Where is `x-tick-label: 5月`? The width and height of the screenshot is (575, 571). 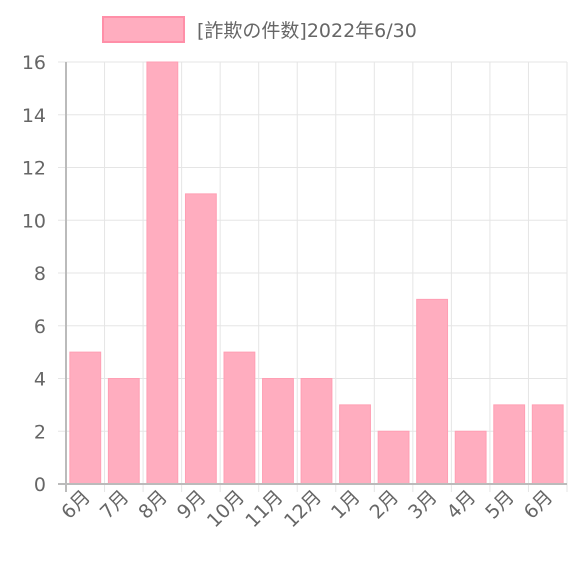 x-tick-label: 5月 is located at coordinates (500, 505).